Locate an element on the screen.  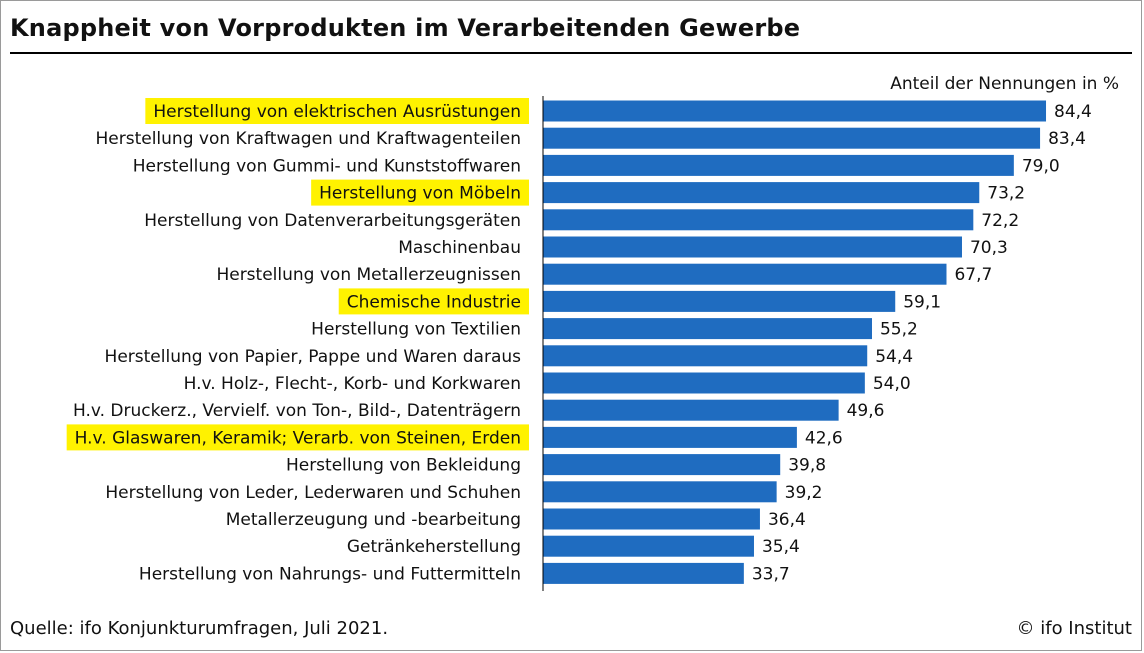
value-label: 39,8 is located at coordinates (807, 466).